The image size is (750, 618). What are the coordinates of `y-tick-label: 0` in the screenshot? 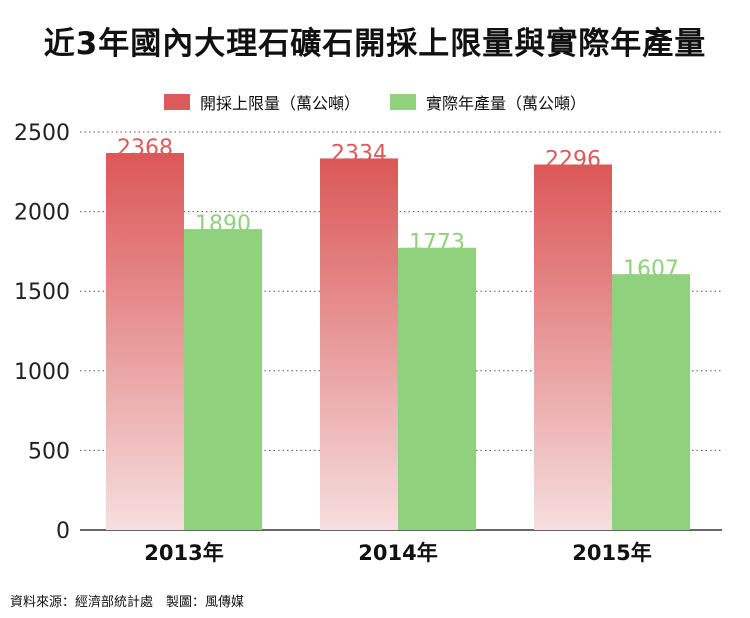 It's located at (63, 531).